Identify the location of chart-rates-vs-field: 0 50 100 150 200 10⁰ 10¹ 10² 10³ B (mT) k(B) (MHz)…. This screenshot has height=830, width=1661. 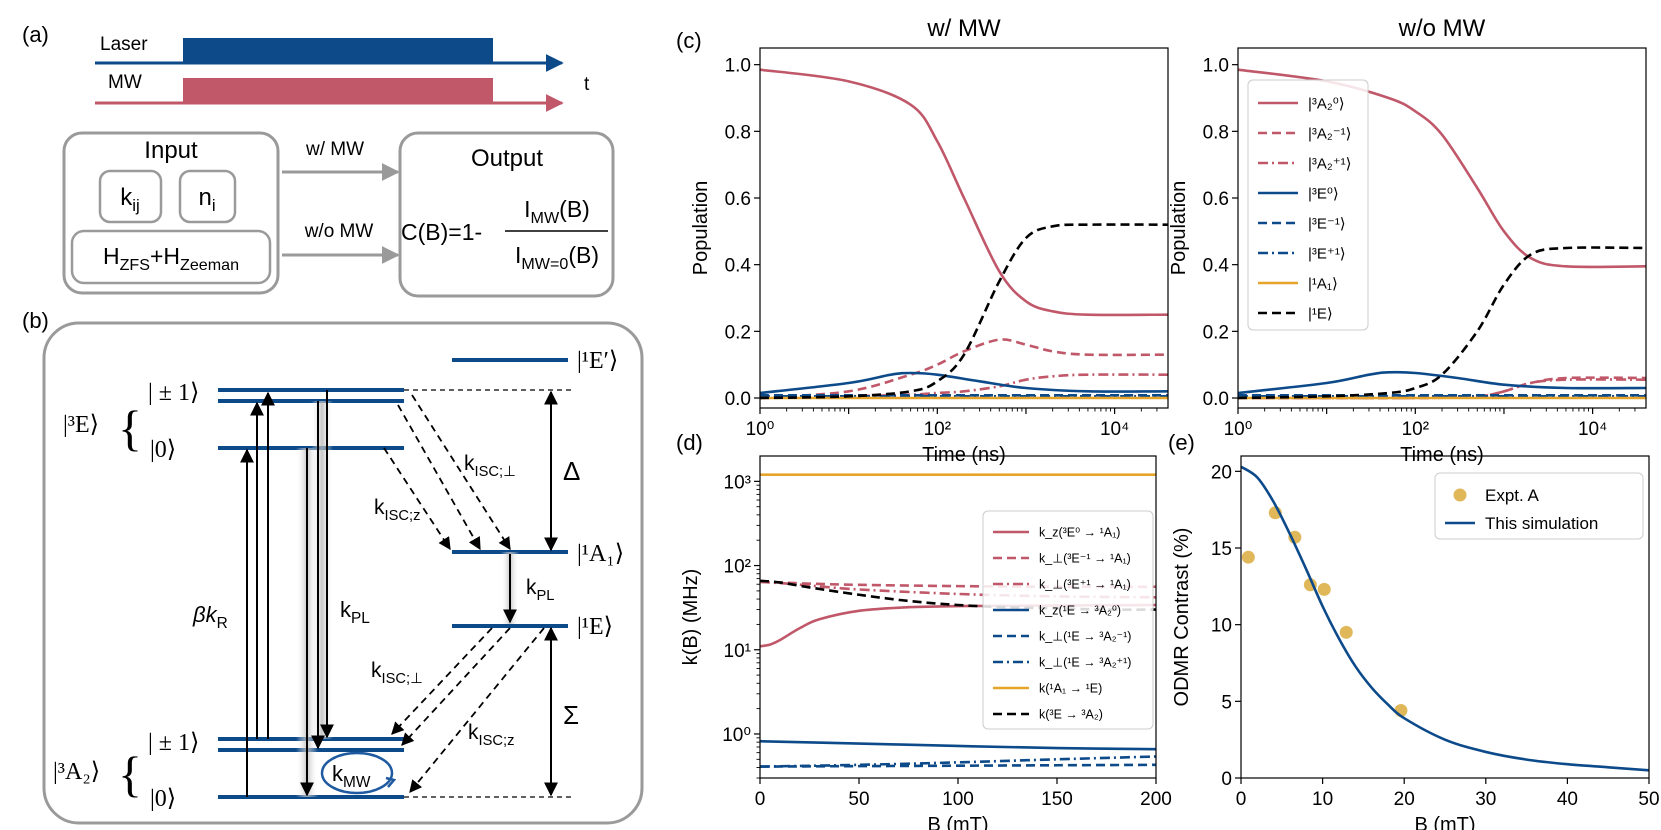
(926, 642).